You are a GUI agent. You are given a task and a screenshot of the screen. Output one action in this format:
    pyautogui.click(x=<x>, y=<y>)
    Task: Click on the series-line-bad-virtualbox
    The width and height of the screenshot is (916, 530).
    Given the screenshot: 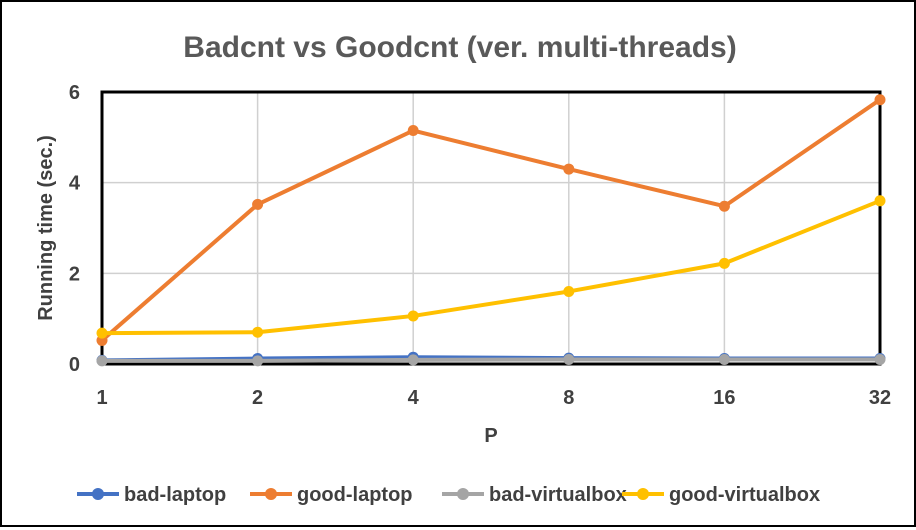 What is the action you would take?
    pyautogui.click(x=491, y=360)
    